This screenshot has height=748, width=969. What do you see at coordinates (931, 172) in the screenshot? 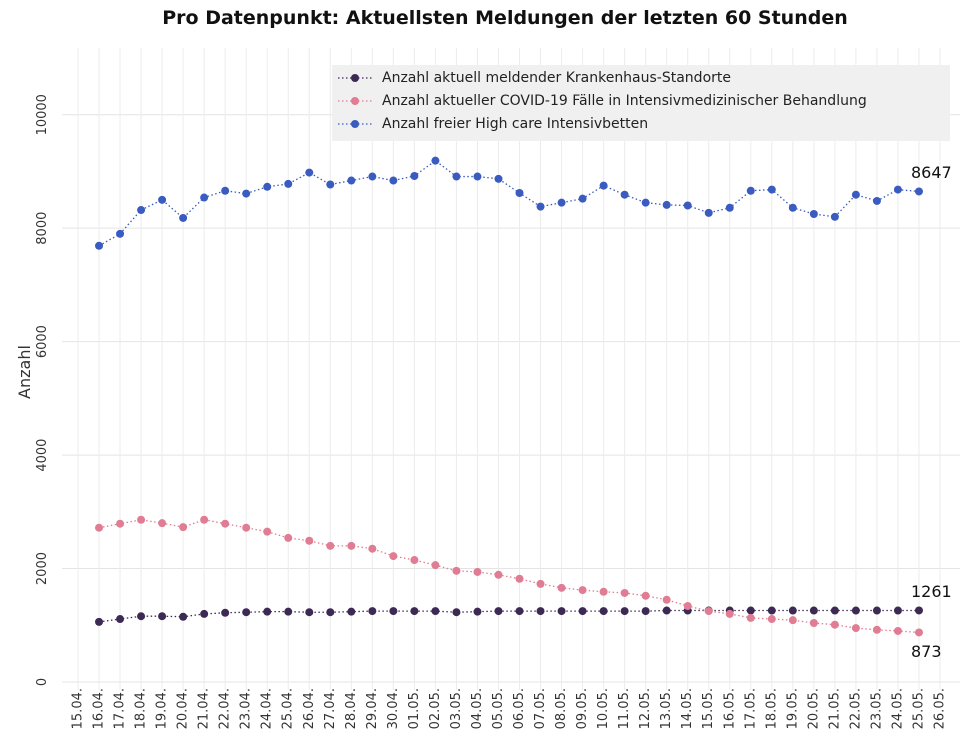
I see `value-label: 8647` at bounding box center [931, 172].